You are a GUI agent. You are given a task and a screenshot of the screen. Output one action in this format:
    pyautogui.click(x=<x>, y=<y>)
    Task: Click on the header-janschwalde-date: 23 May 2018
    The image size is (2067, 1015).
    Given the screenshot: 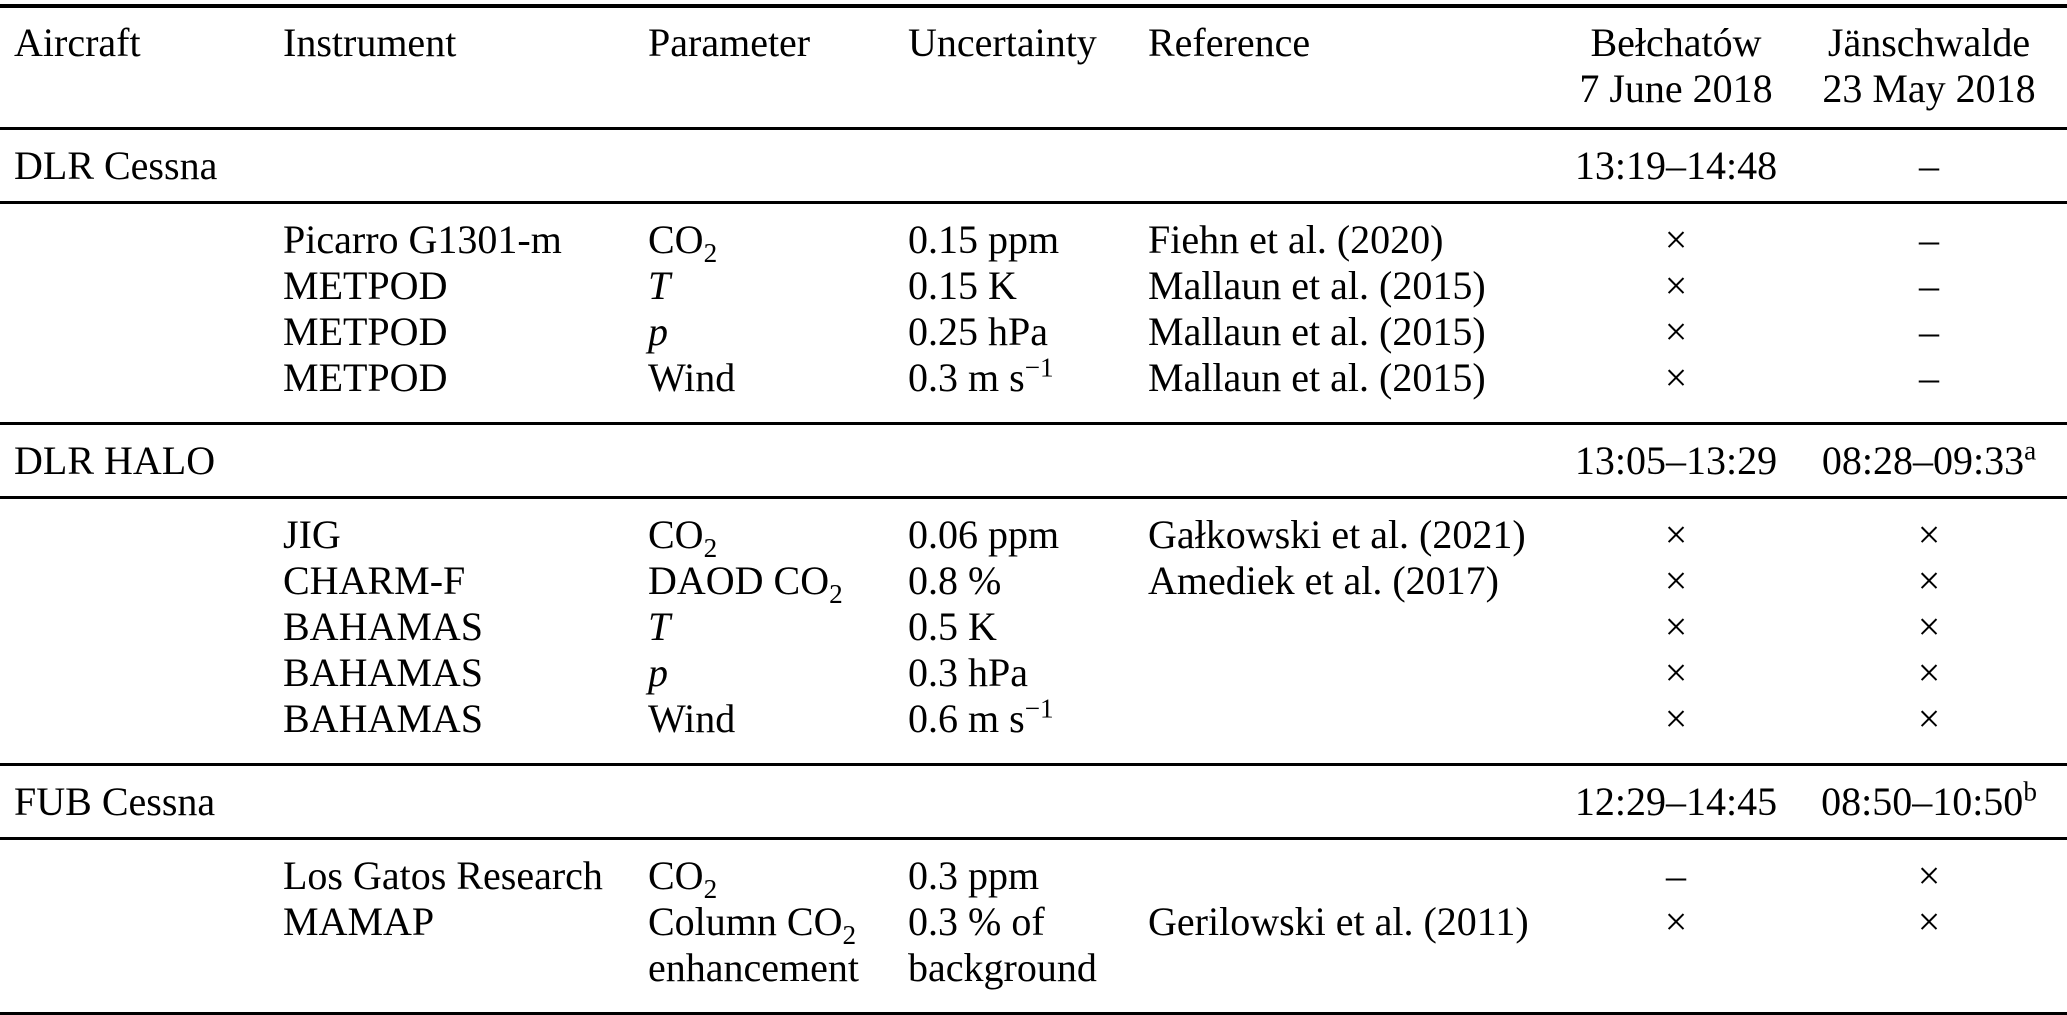 What is the action you would take?
    pyautogui.click(x=1929, y=88)
    